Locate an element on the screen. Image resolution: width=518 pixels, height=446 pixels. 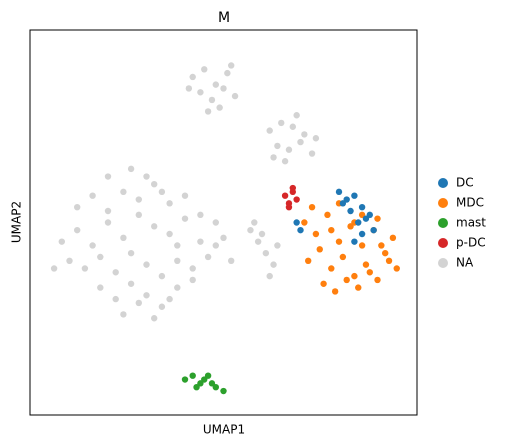
y-axis-label: UMAP2 is located at coordinates (17, 222).